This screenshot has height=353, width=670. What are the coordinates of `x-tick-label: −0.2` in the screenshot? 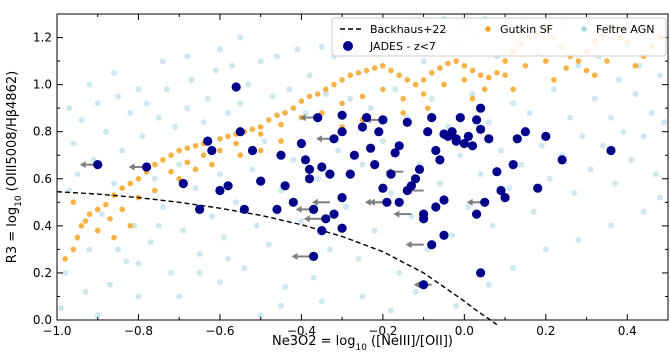 It's located at (382, 331).